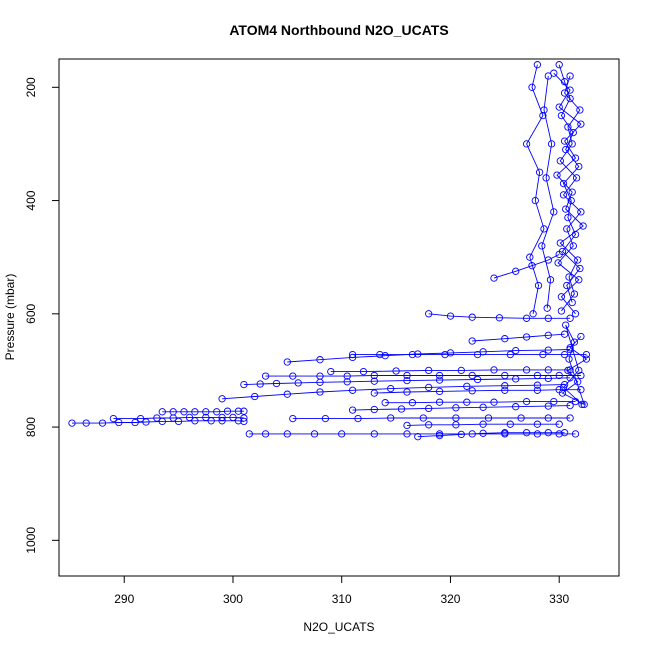 This screenshot has width=650, height=650. What do you see at coordinates (342, 591) in the screenshot?
I see `x-axis: 290 300 310 320 330` at bounding box center [342, 591].